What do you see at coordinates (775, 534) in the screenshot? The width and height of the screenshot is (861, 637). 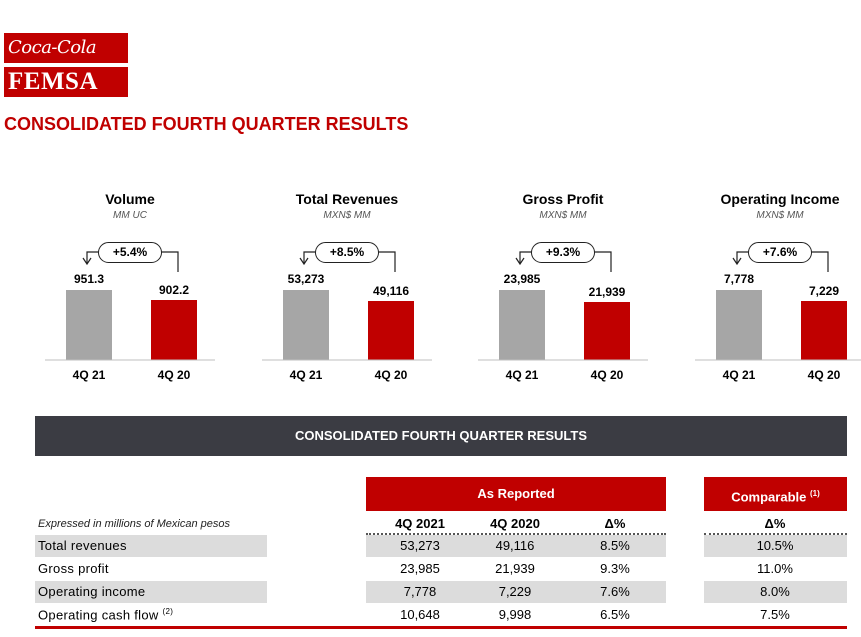 I see `header-divider-comparable` at bounding box center [775, 534].